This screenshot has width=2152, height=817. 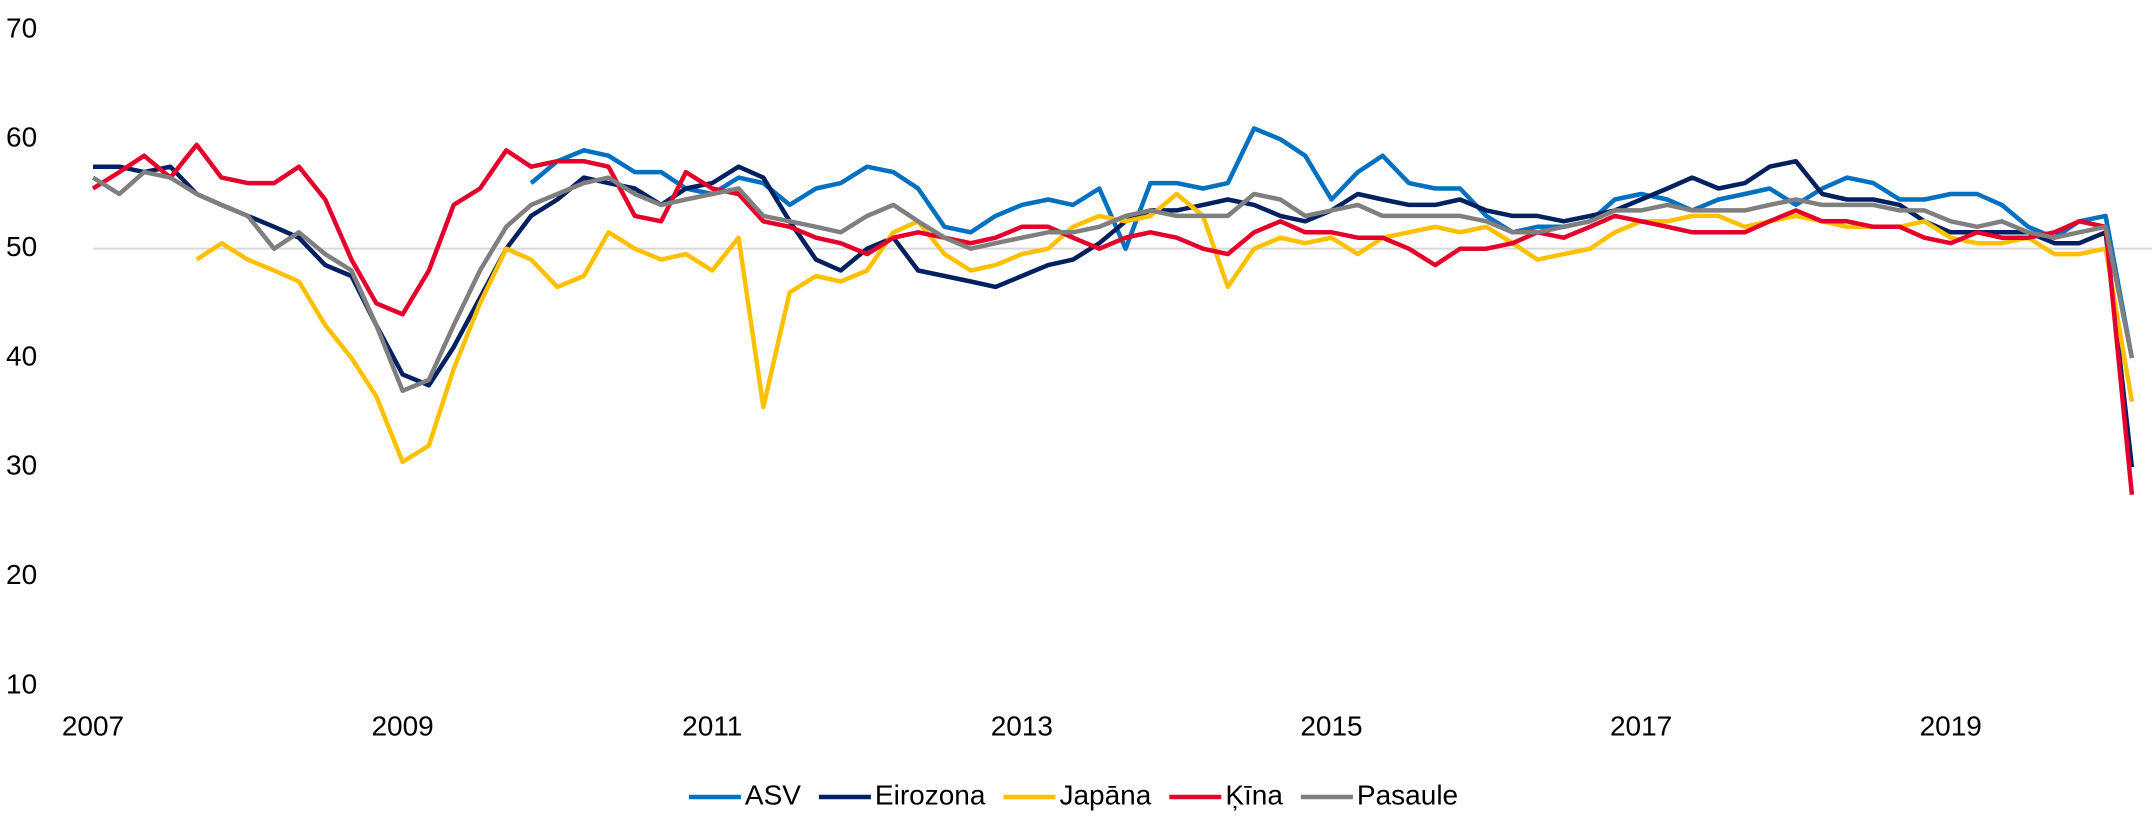 I want to click on x-tick-label: 2019, so click(x=1951, y=725).